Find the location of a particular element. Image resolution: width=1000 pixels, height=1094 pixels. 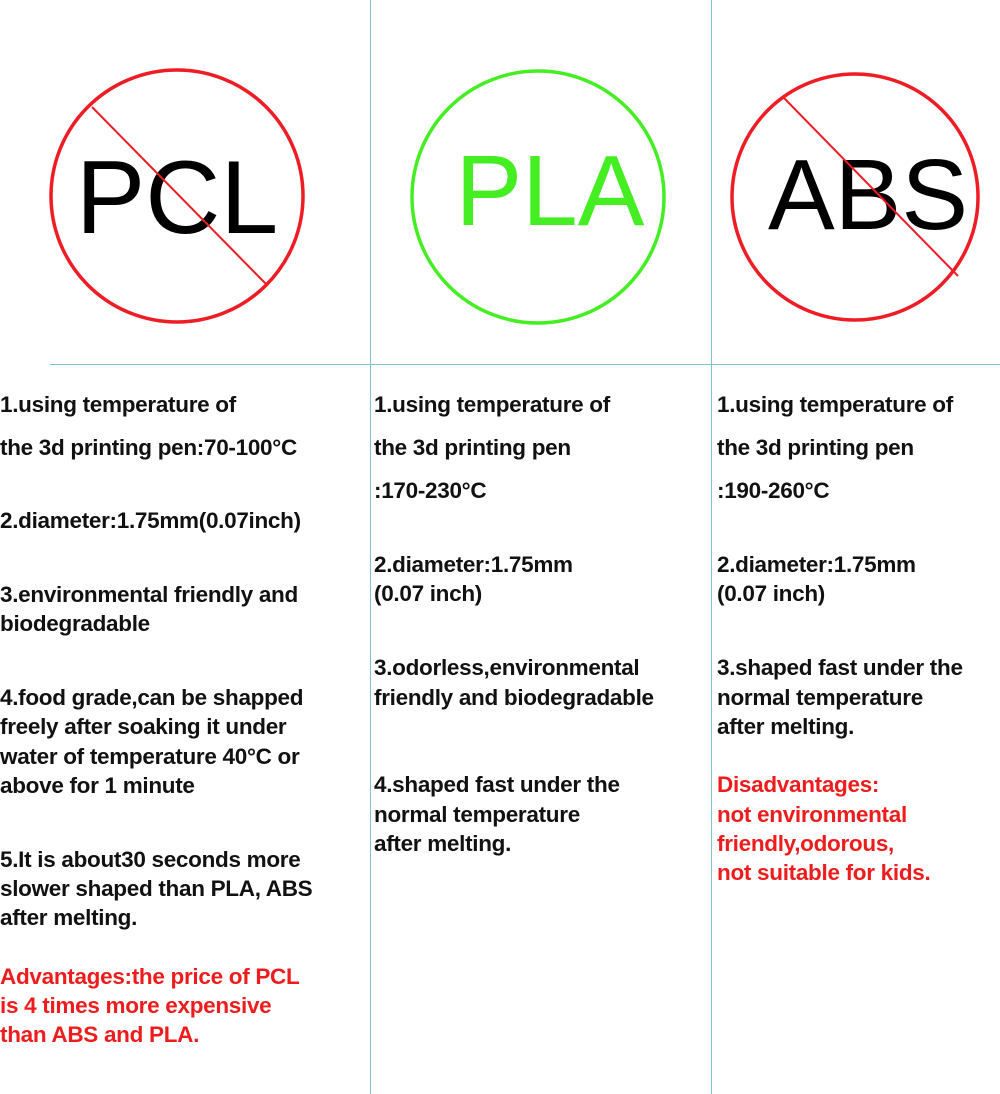

abs-prohibited-logo: ABS is located at coordinates (855, 197).